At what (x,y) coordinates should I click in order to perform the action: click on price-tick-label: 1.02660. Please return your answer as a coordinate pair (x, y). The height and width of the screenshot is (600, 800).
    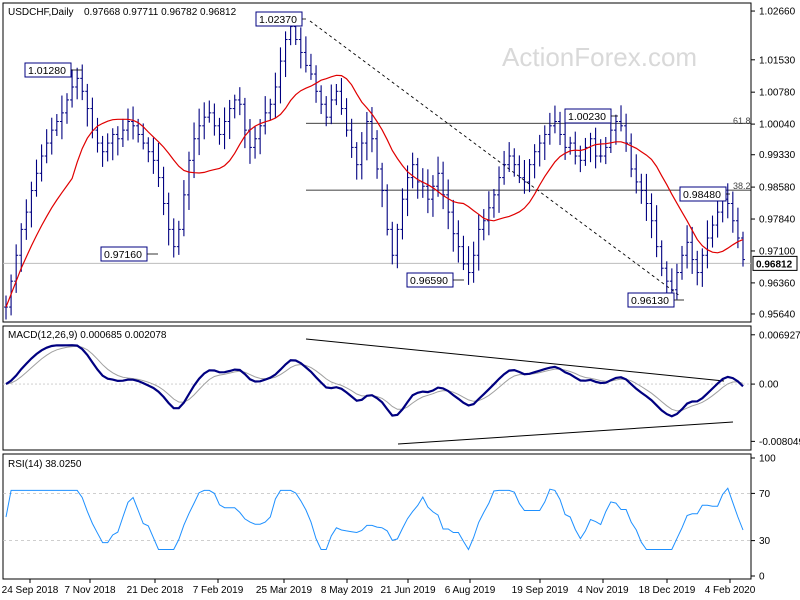
    Looking at the image, I should click on (777, 12).